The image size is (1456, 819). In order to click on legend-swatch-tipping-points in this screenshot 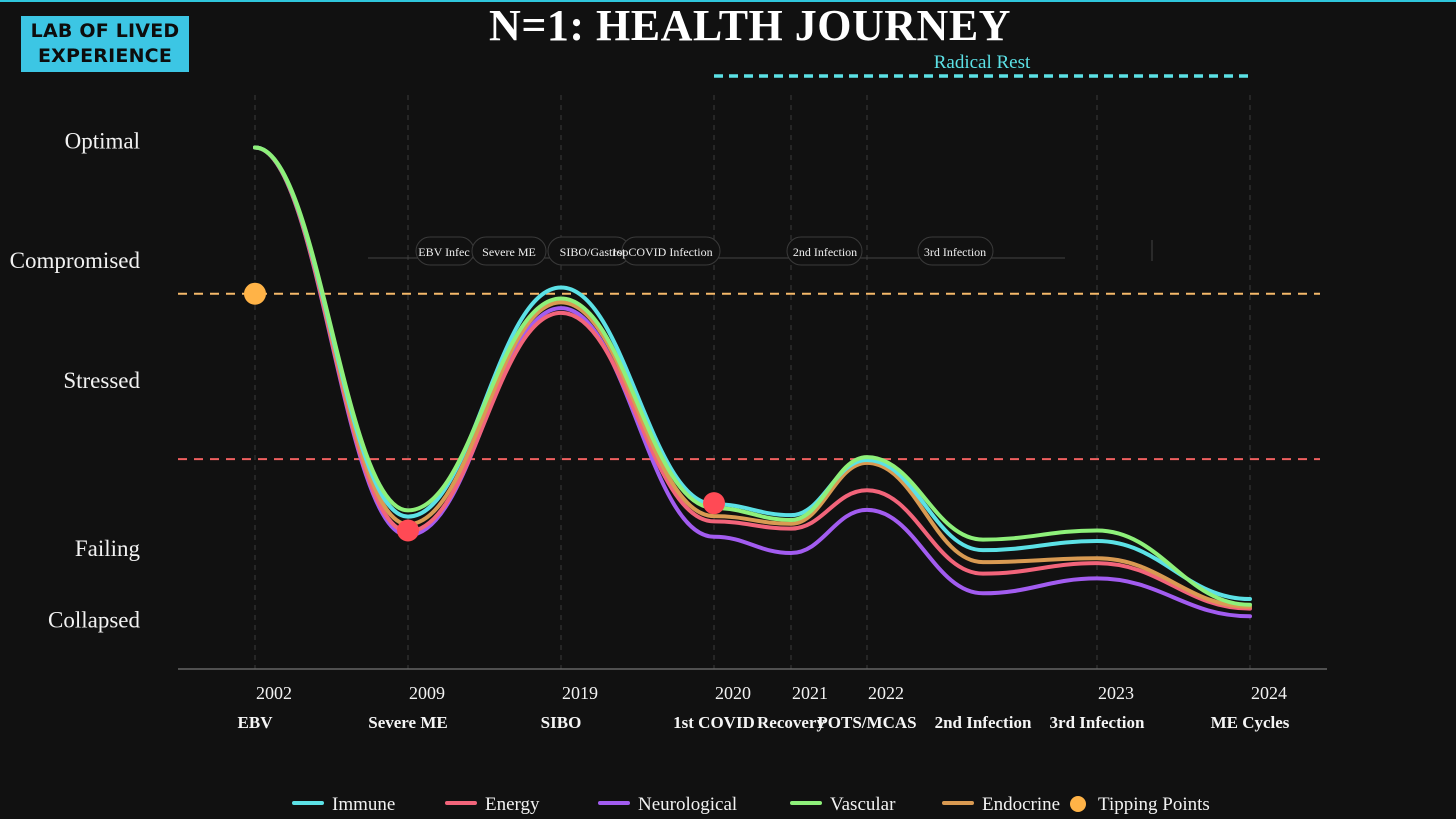, I will do `click(1078, 804)`.